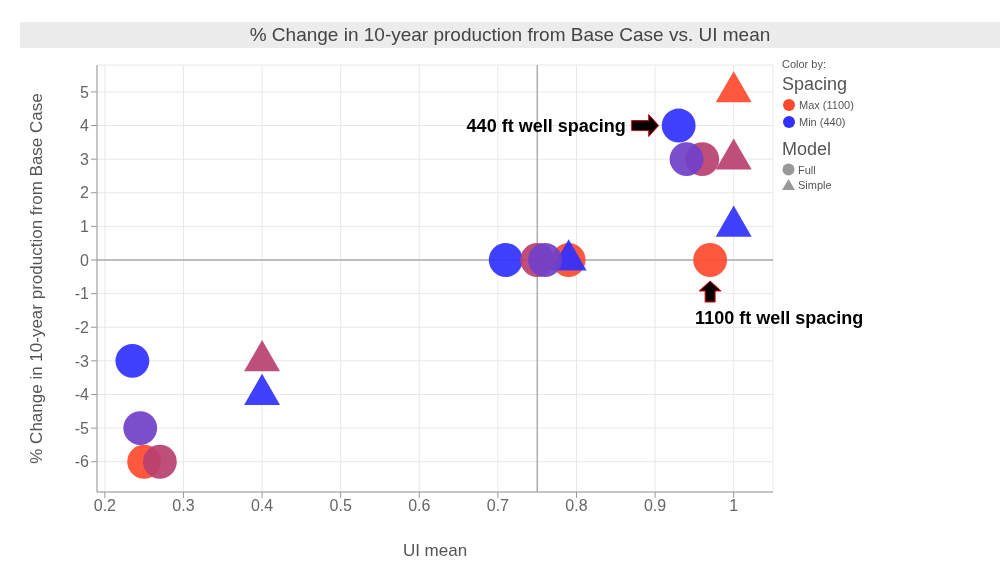 This screenshot has height=565, width=1003. What do you see at coordinates (85, 159) in the screenshot?
I see `y-tick-label: 3` at bounding box center [85, 159].